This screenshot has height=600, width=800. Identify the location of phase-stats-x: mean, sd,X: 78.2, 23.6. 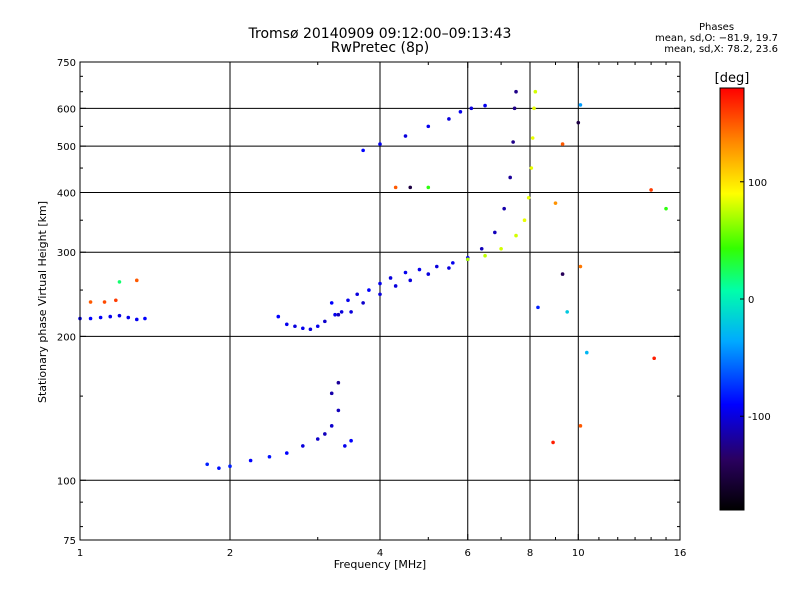
(721, 49).